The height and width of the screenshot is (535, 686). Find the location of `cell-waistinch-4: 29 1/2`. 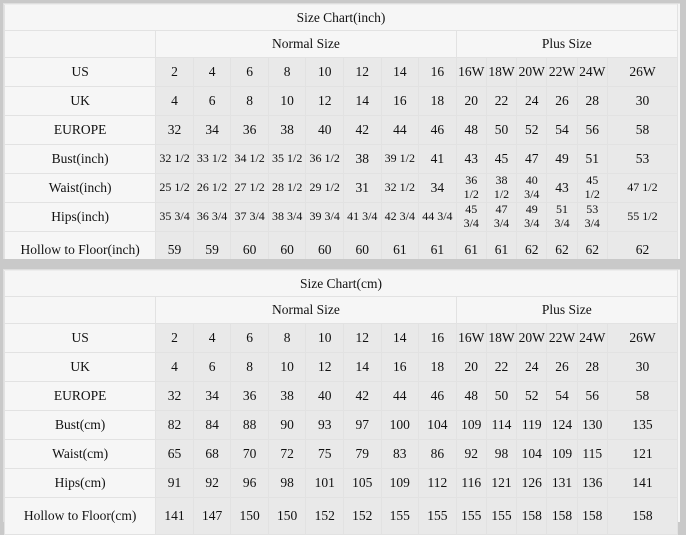

cell-waistinch-4: 29 1/2 is located at coordinates (324, 188).